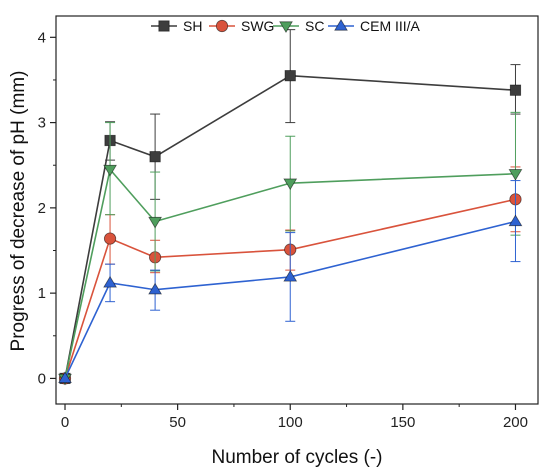 This screenshot has height=474, width=550. I want to click on x-tick-label: 50, so click(177, 422).